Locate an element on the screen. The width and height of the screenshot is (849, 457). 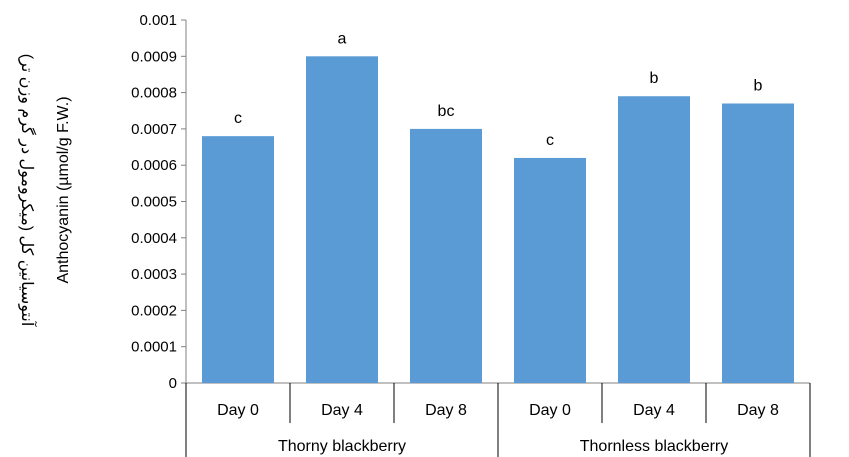
category-labels: Day 0 Day 4 Day 8 Day 0 Day 4 Day 8 is located at coordinates (498, 410).